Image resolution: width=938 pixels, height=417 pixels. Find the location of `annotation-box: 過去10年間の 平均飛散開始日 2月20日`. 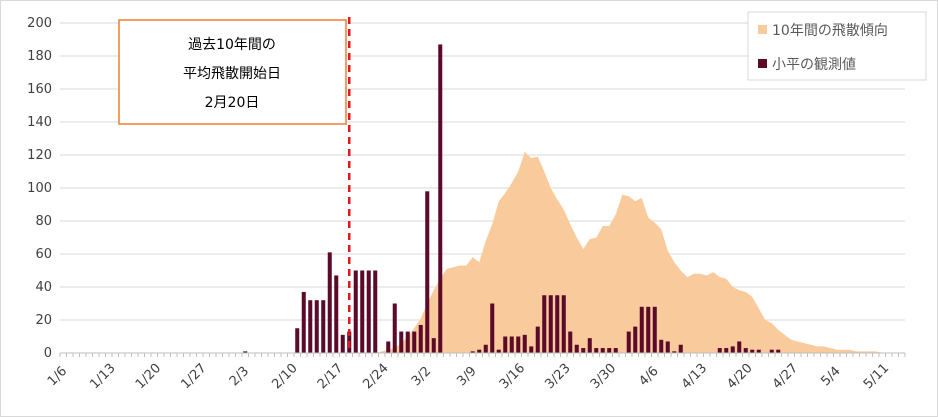

annotation-box: 過去10年間の 平均飛散開始日 2月20日 is located at coordinates (232, 72).